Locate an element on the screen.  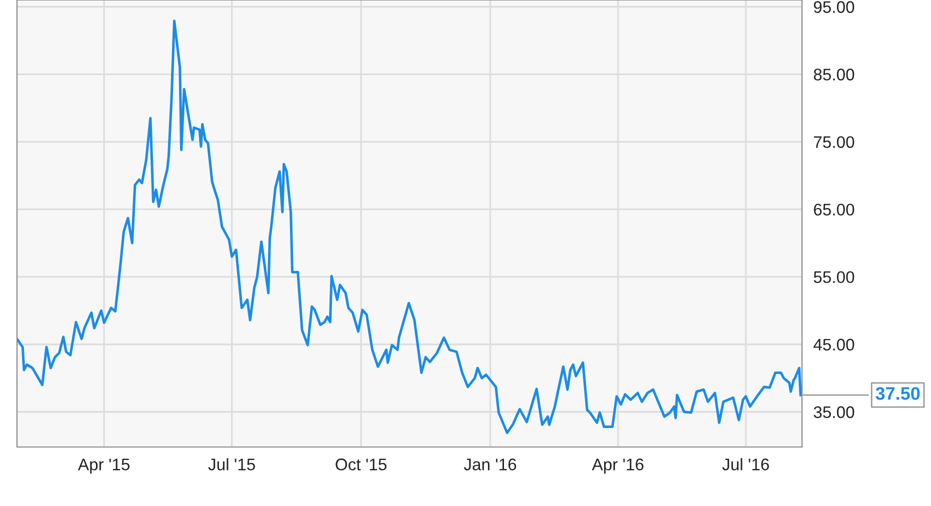
x-tick-label: Jan '16 is located at coordinates (490, 464).